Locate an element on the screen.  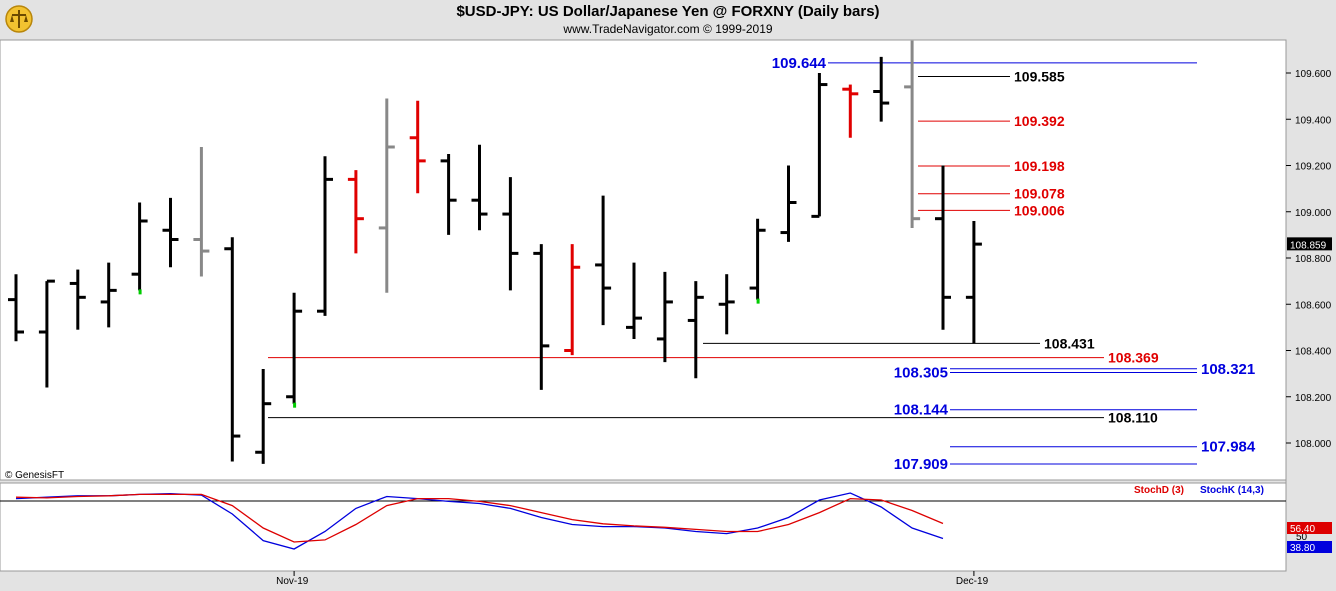
level-label: 109.585 is located at coordinates (1039, 76).